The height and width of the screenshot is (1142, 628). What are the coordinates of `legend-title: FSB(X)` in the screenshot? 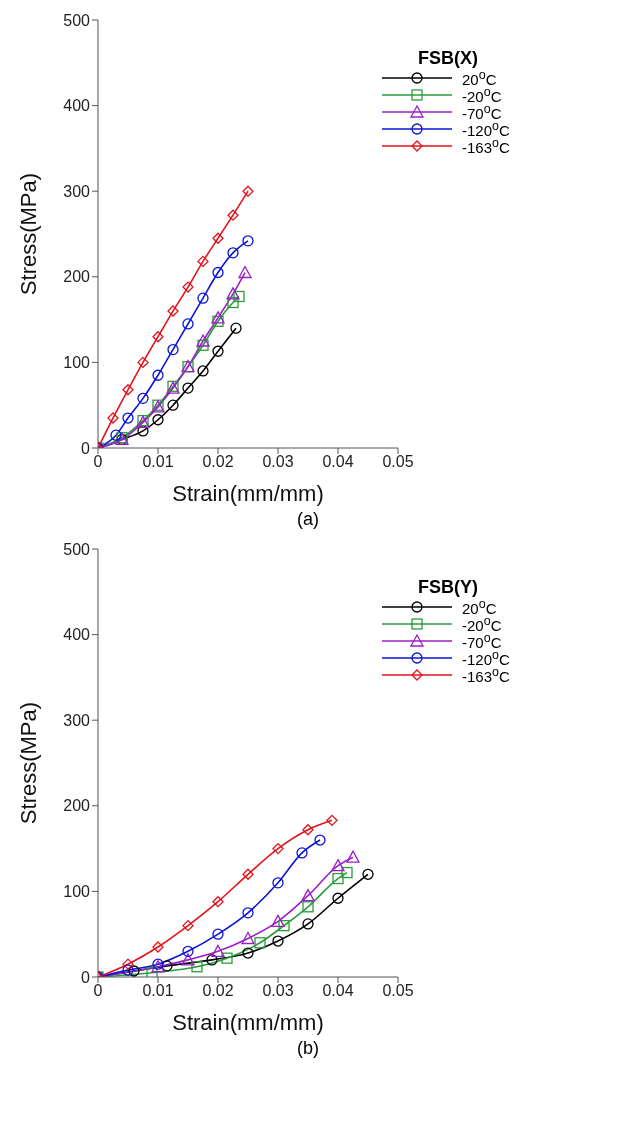 It's located at (448, 58).